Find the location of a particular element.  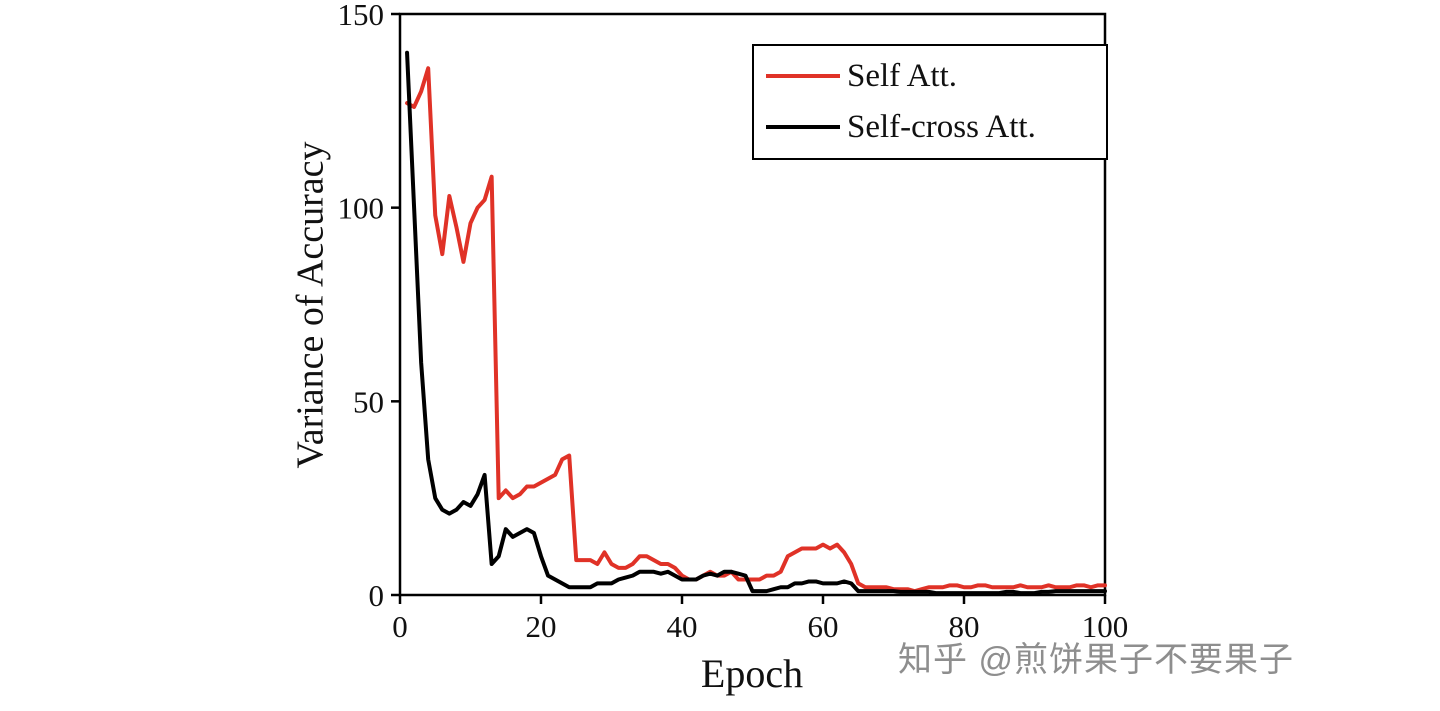

x-tick-label: 0 is located at coordinates (400, 626).